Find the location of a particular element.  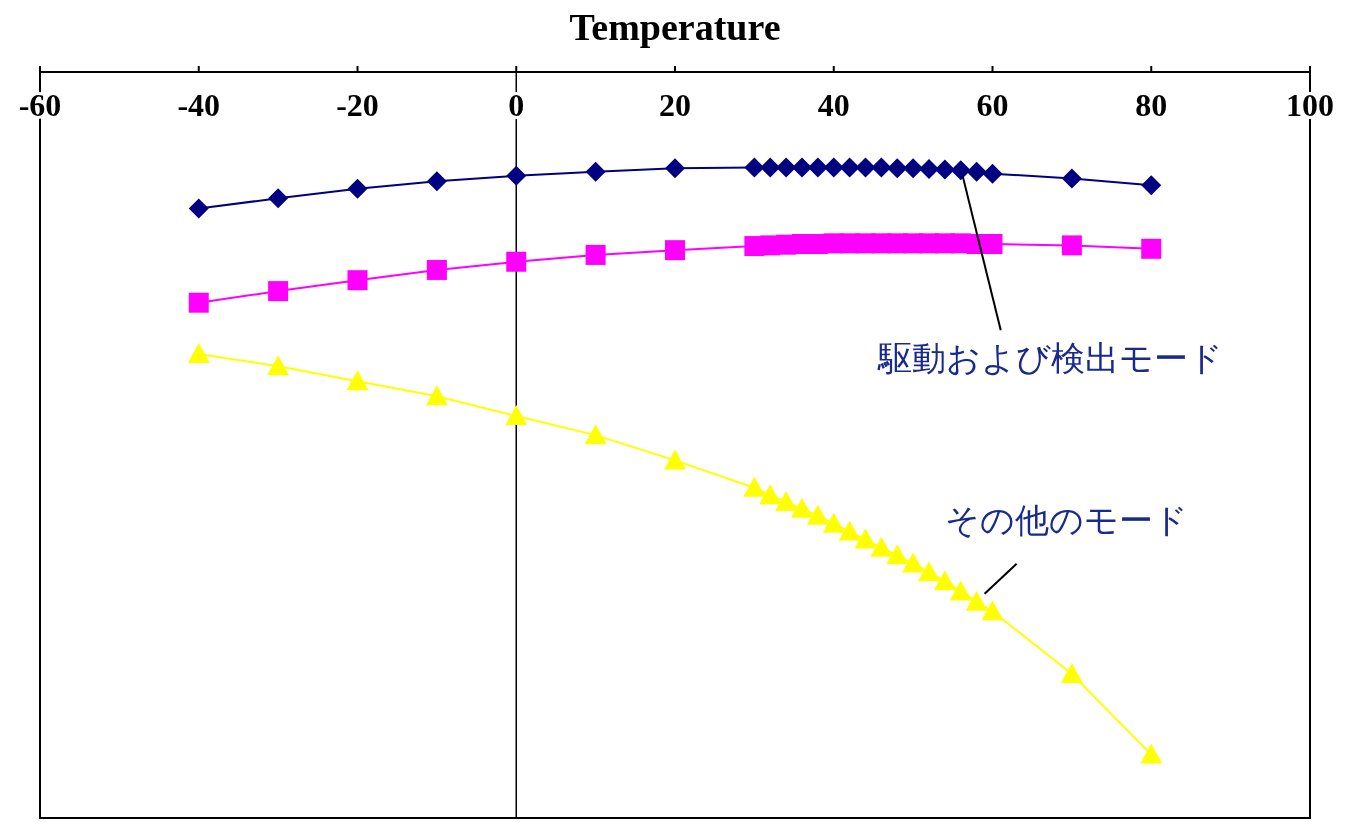

x-tick-label: -20 is located at coordinates (357, 105).